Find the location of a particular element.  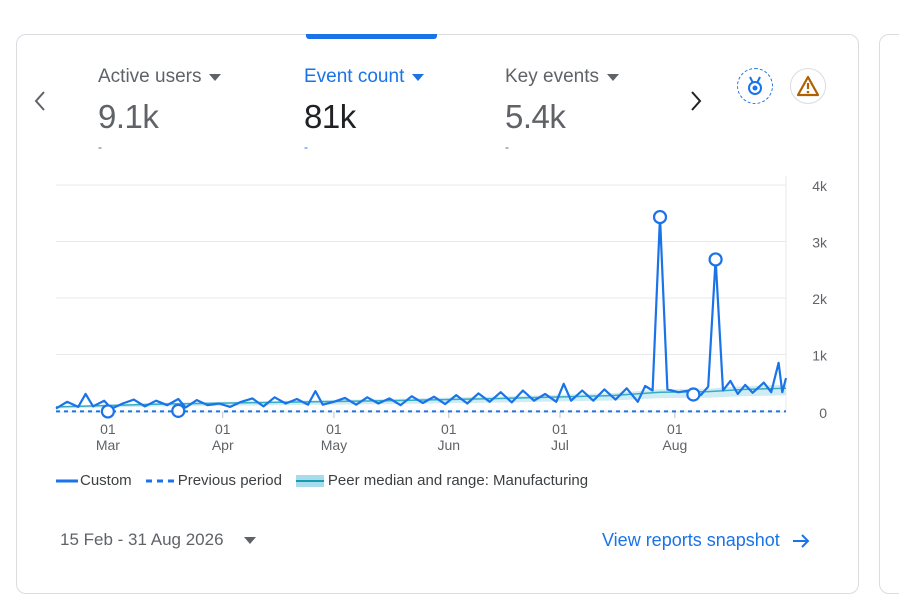

x-tick-month: May is located at coordinates (334, 445).